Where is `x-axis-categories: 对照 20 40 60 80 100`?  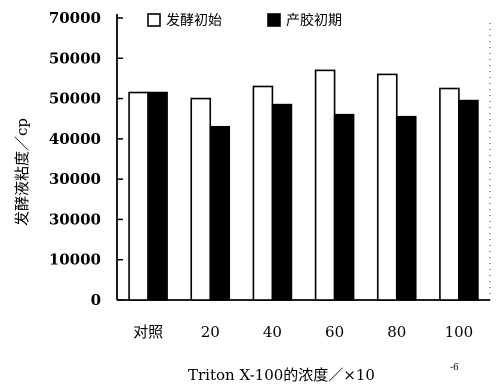
x-axis-categories: 对照 20 40 60 80 100 is located at coordinates (303, 332).